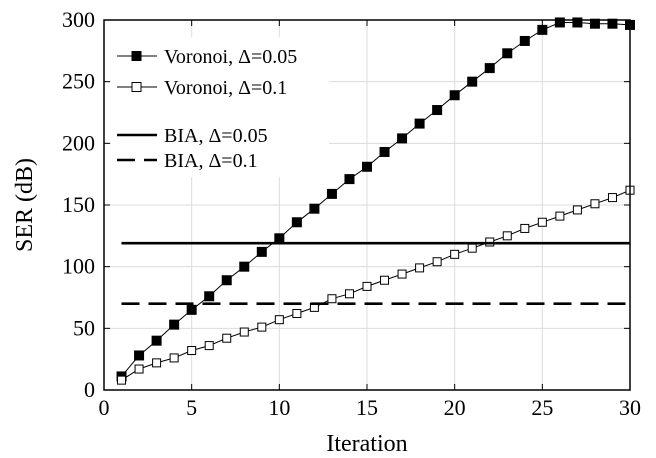  Describe the element at coordinates (78, 19) in the screenshot. I see `y-tick-label: 300` at that location.